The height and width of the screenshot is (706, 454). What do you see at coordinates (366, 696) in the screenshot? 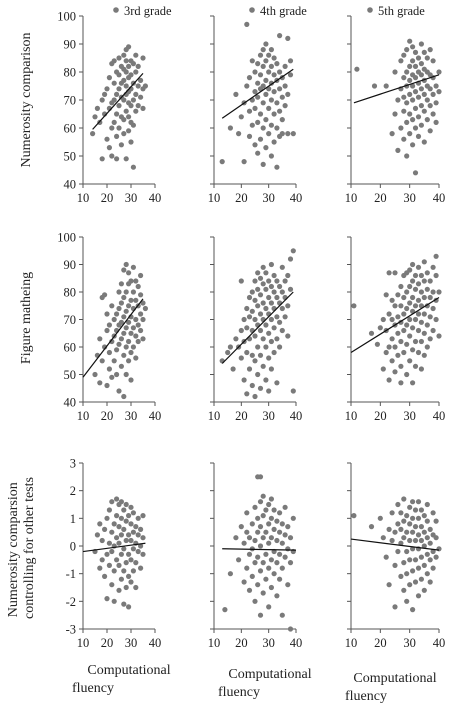
I see `xlabel-col-3-line-2: fluency` at bounding box center [366, 696].